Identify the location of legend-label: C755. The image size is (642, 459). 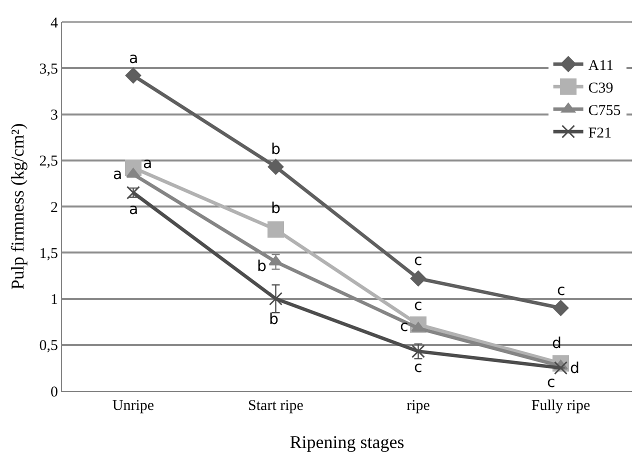
(604, 110).